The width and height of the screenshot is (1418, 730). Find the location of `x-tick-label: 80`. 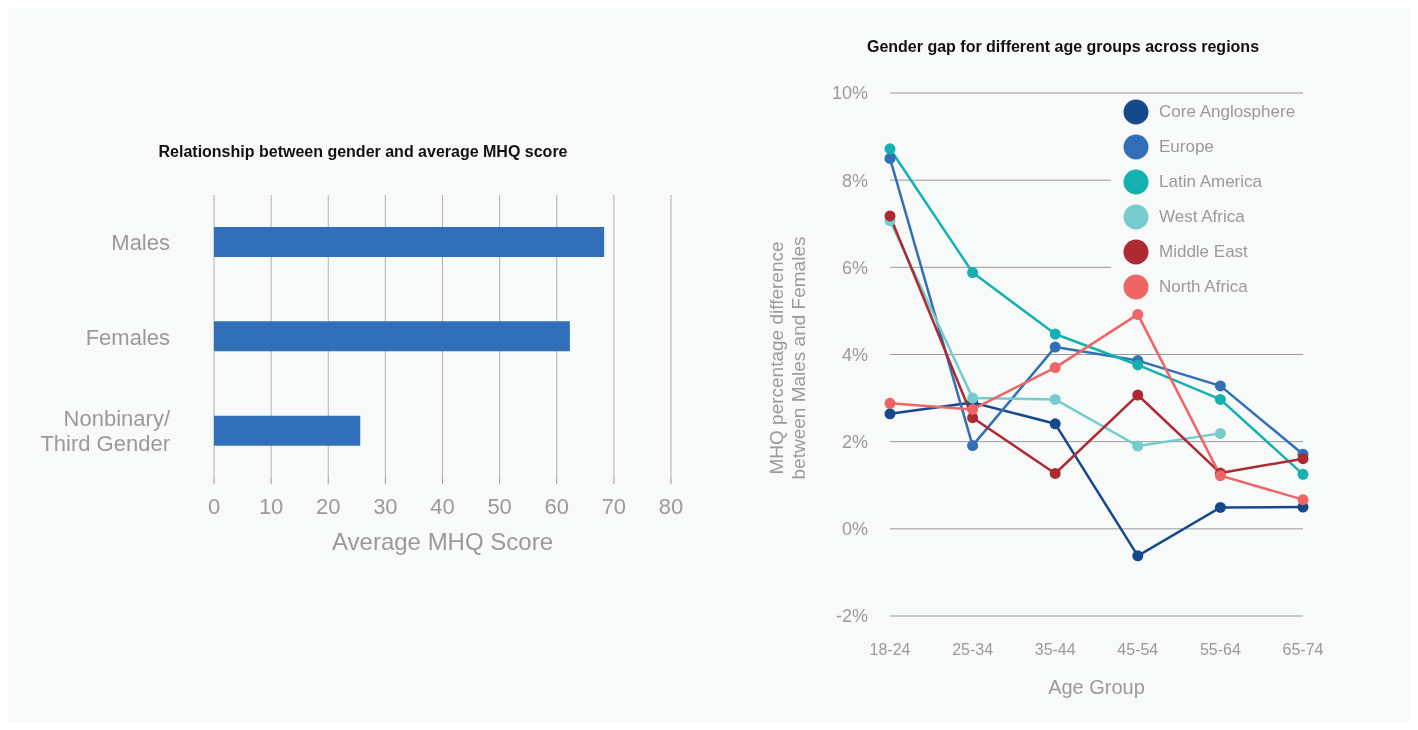

x-tick-label: 80 is located at coordinates (671, 506).